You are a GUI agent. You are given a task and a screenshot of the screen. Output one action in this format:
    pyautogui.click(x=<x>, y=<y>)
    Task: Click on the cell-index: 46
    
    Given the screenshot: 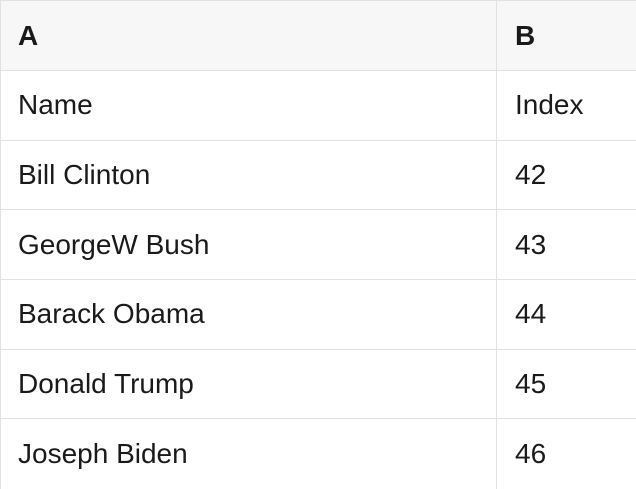 What is the action you would take?
    pyautogui.click(x=531, y=454)
    